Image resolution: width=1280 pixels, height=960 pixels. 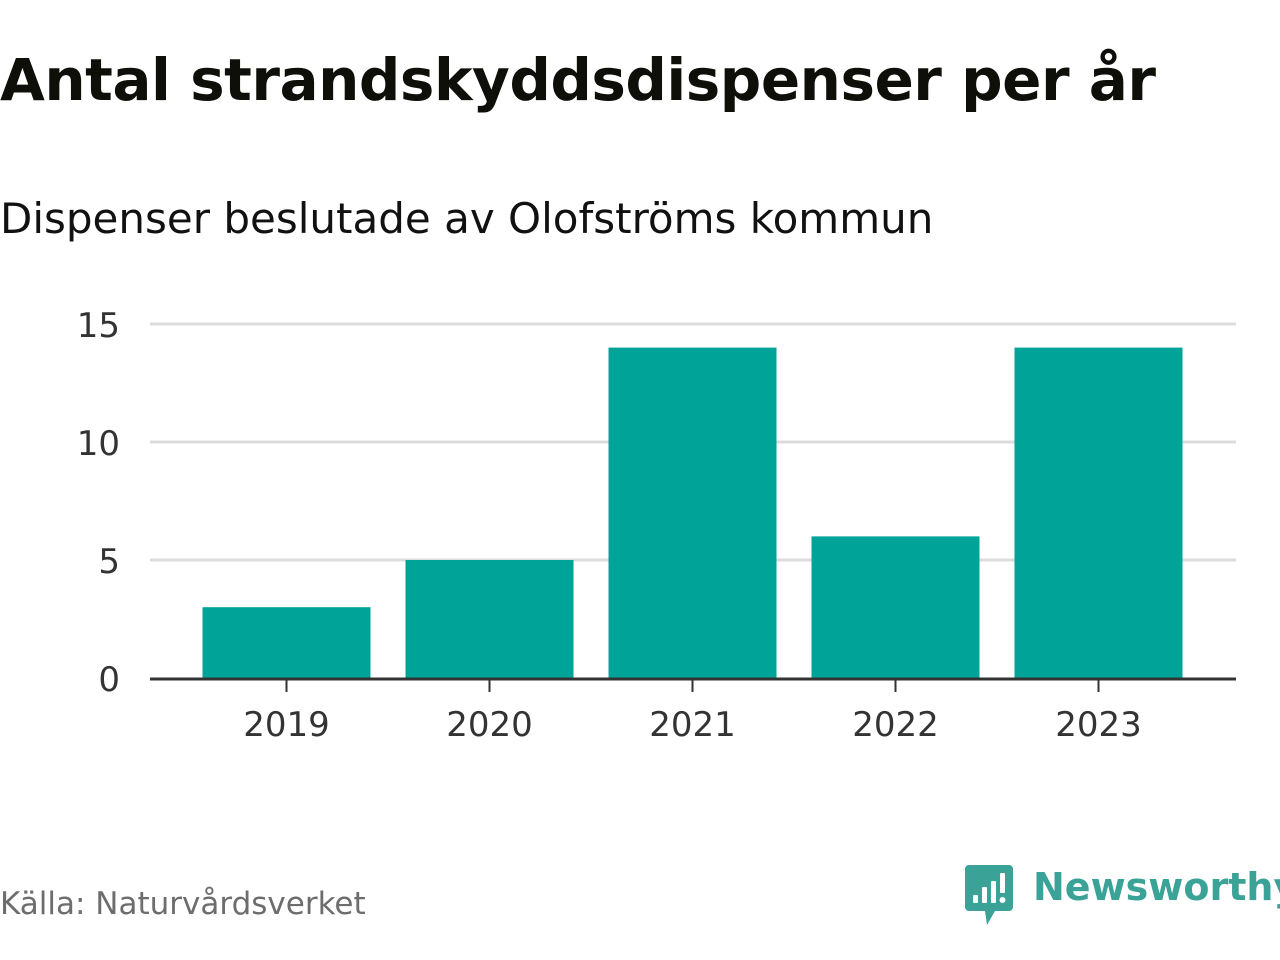 I want to click on chart-title: Antal strandskyddsdispenser per år, so click(x=578, y=80).